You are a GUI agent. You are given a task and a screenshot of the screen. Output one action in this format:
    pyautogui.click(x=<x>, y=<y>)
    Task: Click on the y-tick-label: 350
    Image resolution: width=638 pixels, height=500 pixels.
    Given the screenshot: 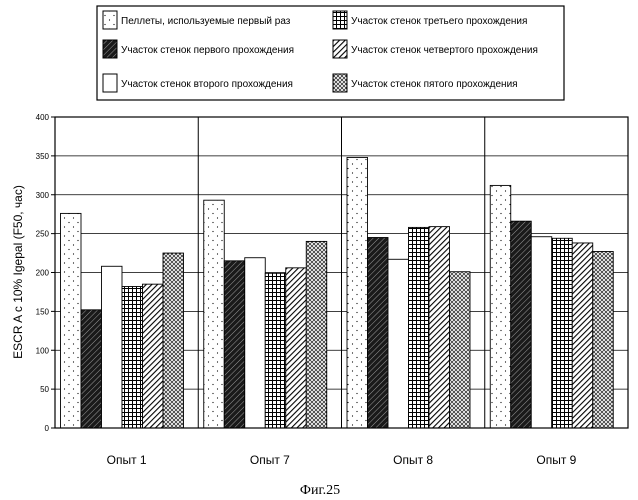 What is the action you would take?
    pyautogui.click(x=43, y=156)
    